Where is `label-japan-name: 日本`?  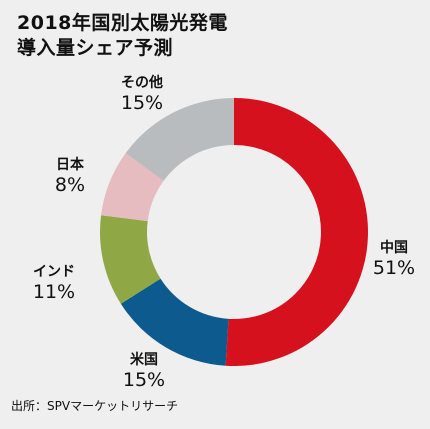
label-japan-name: 日本 is located at coordinates (70, 165).